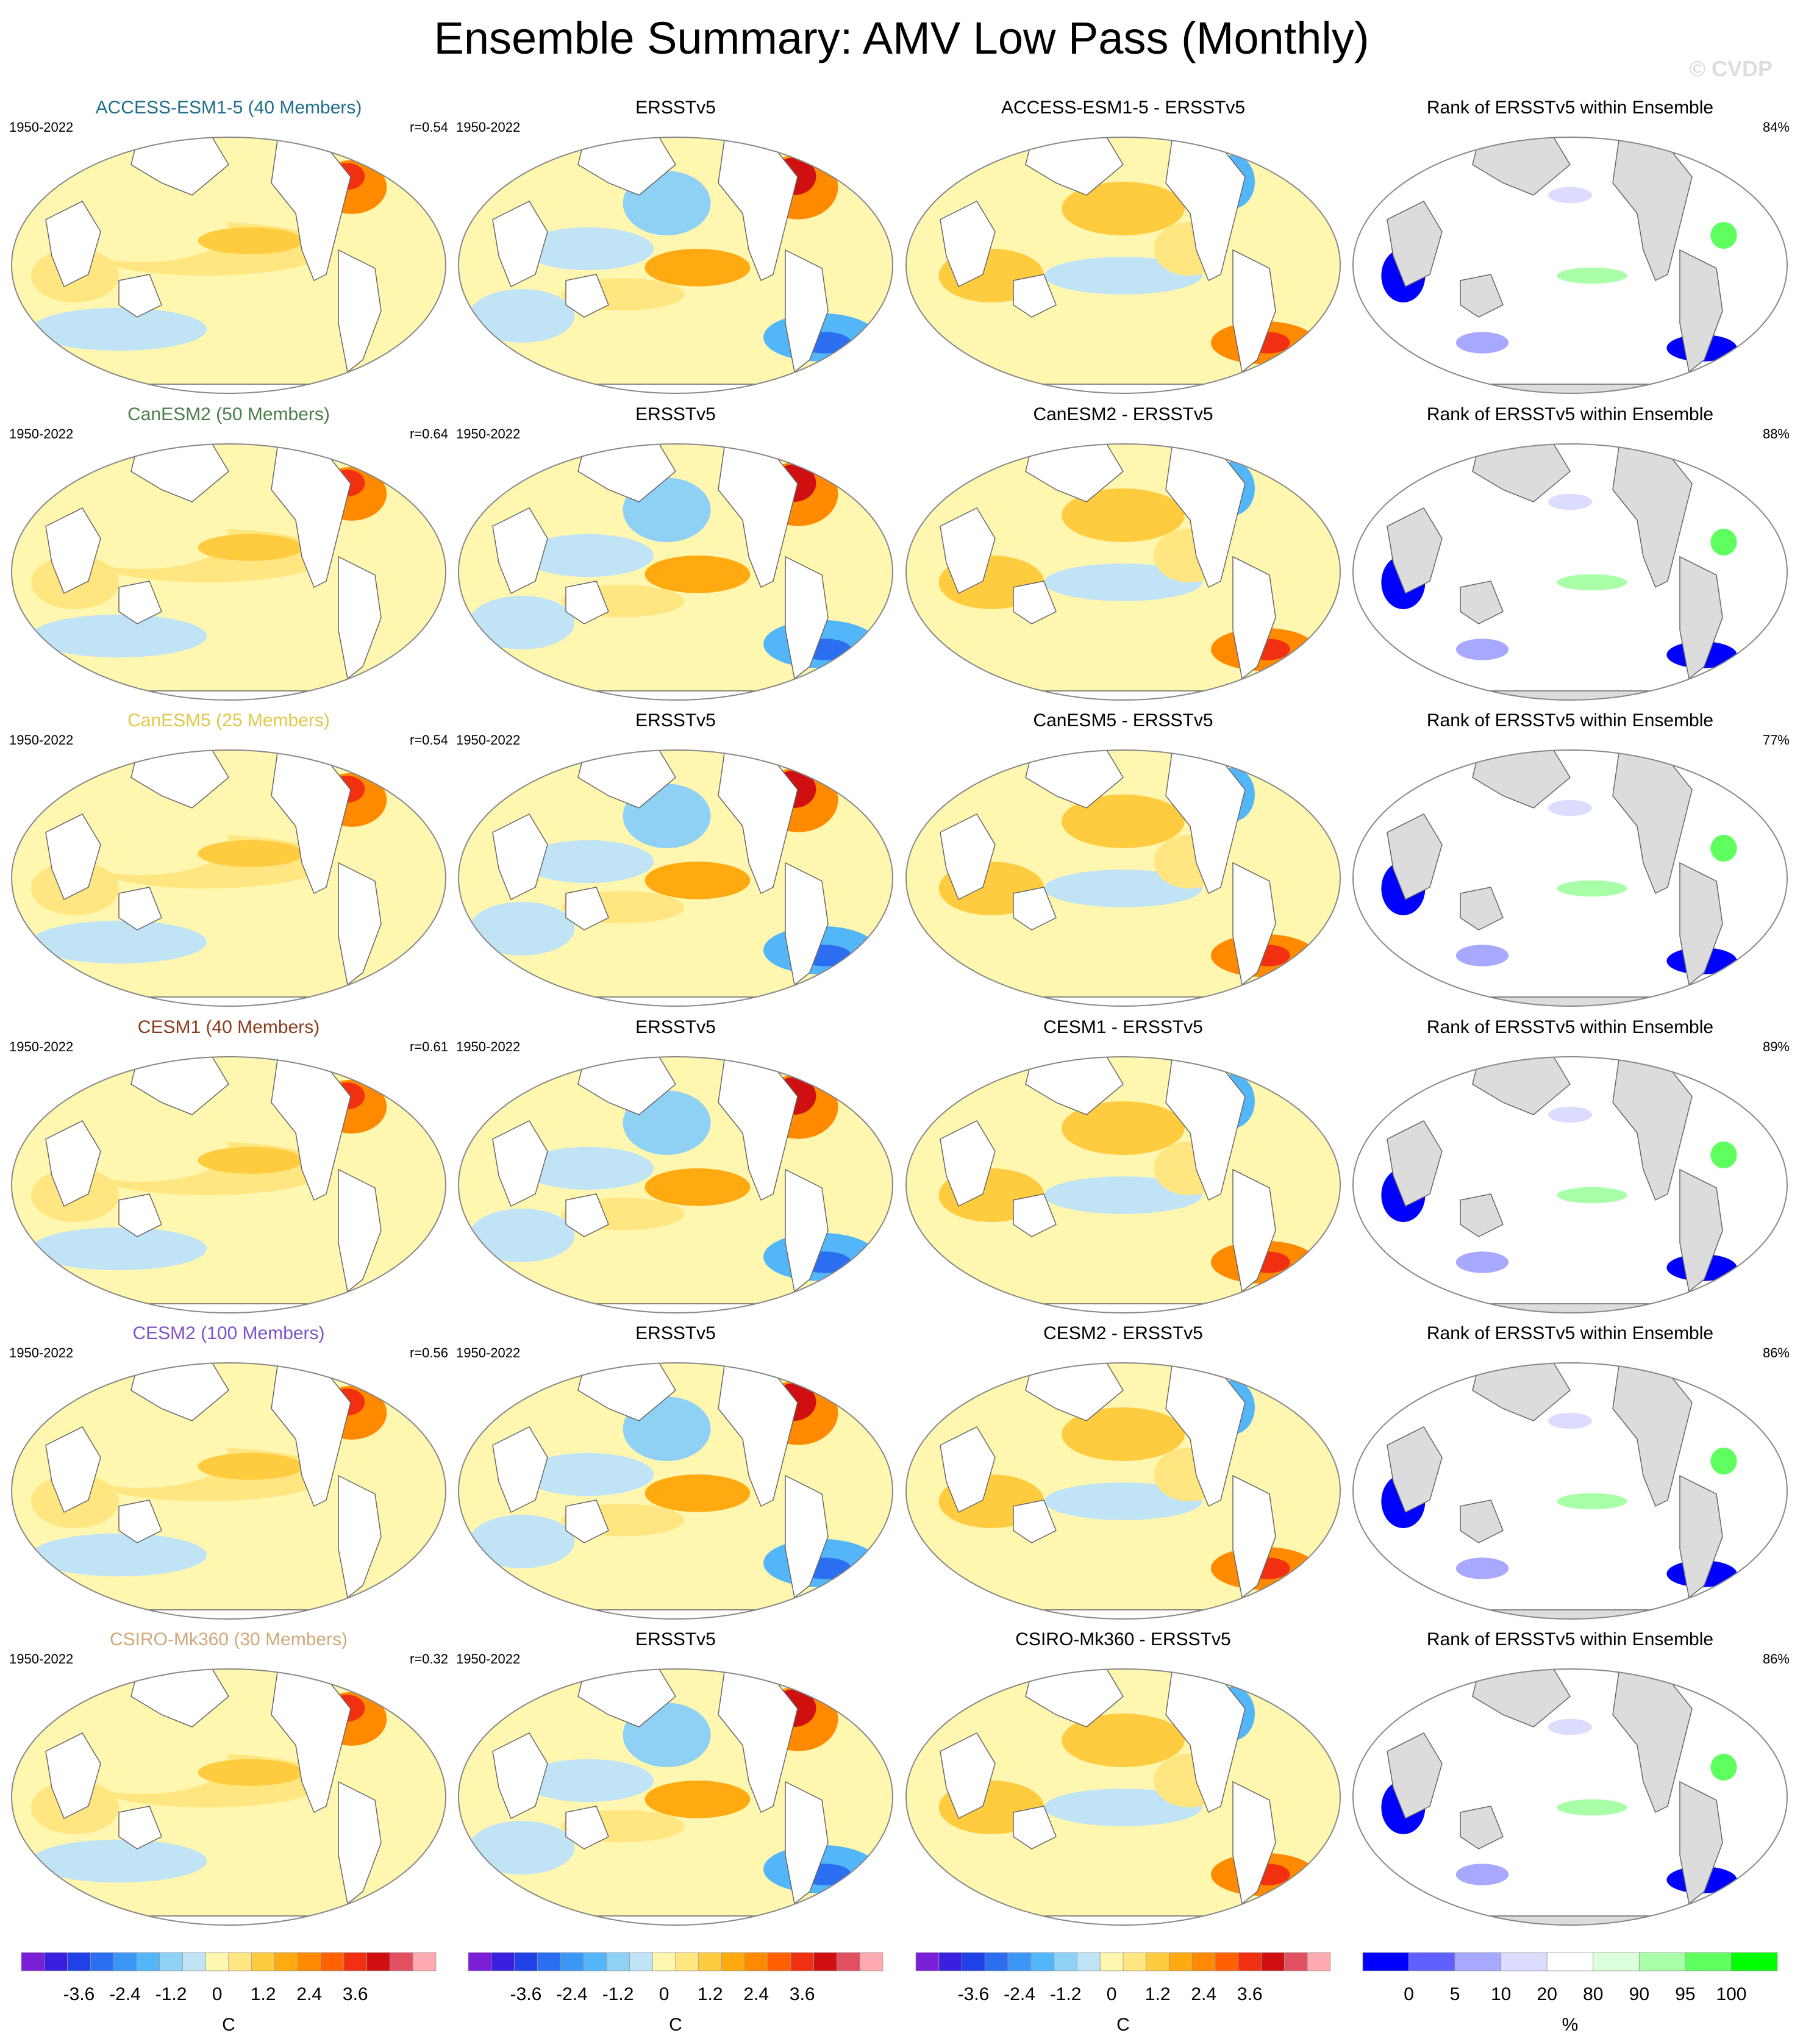  I want to click on panel-rank: Rank of ERSSTv5 within Ensemble 89%, so click(1570, 1169).